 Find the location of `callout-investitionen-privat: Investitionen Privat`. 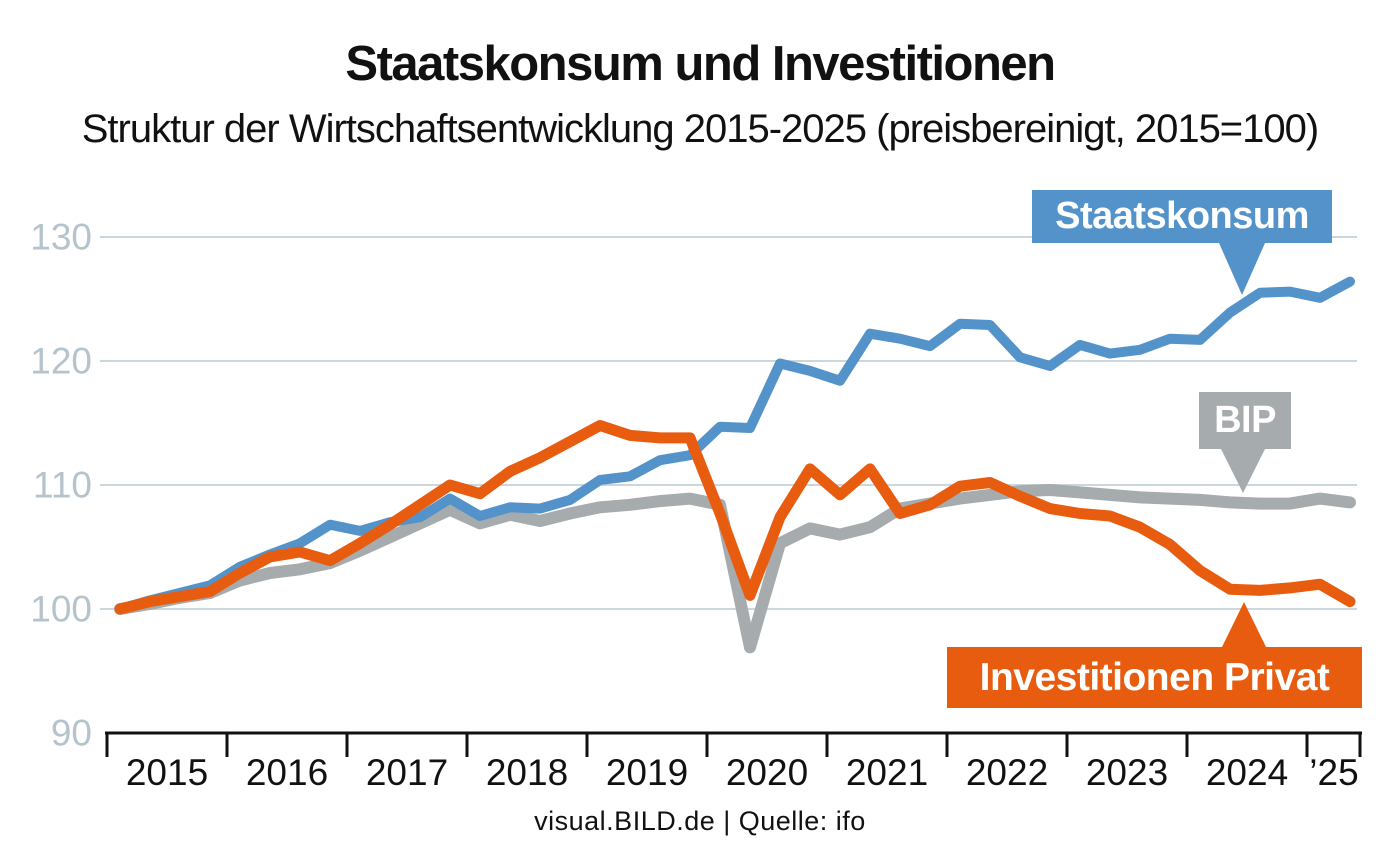

callout-investitionen-privat: Investitionen Privat is located at coordinates (1154, 655).